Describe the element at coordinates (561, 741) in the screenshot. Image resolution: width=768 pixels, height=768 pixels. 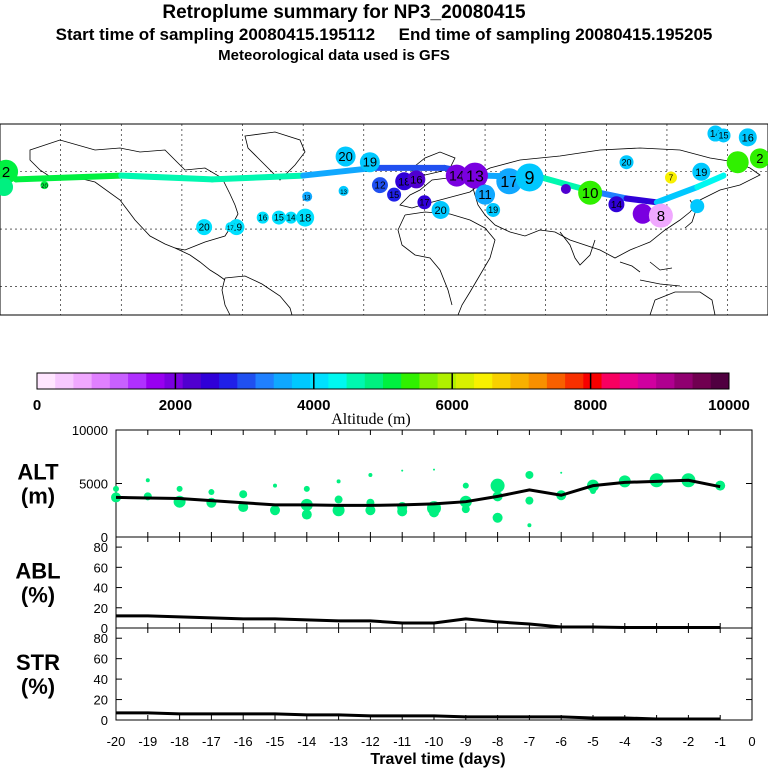
I see `x-tick-label: -6` at that location.